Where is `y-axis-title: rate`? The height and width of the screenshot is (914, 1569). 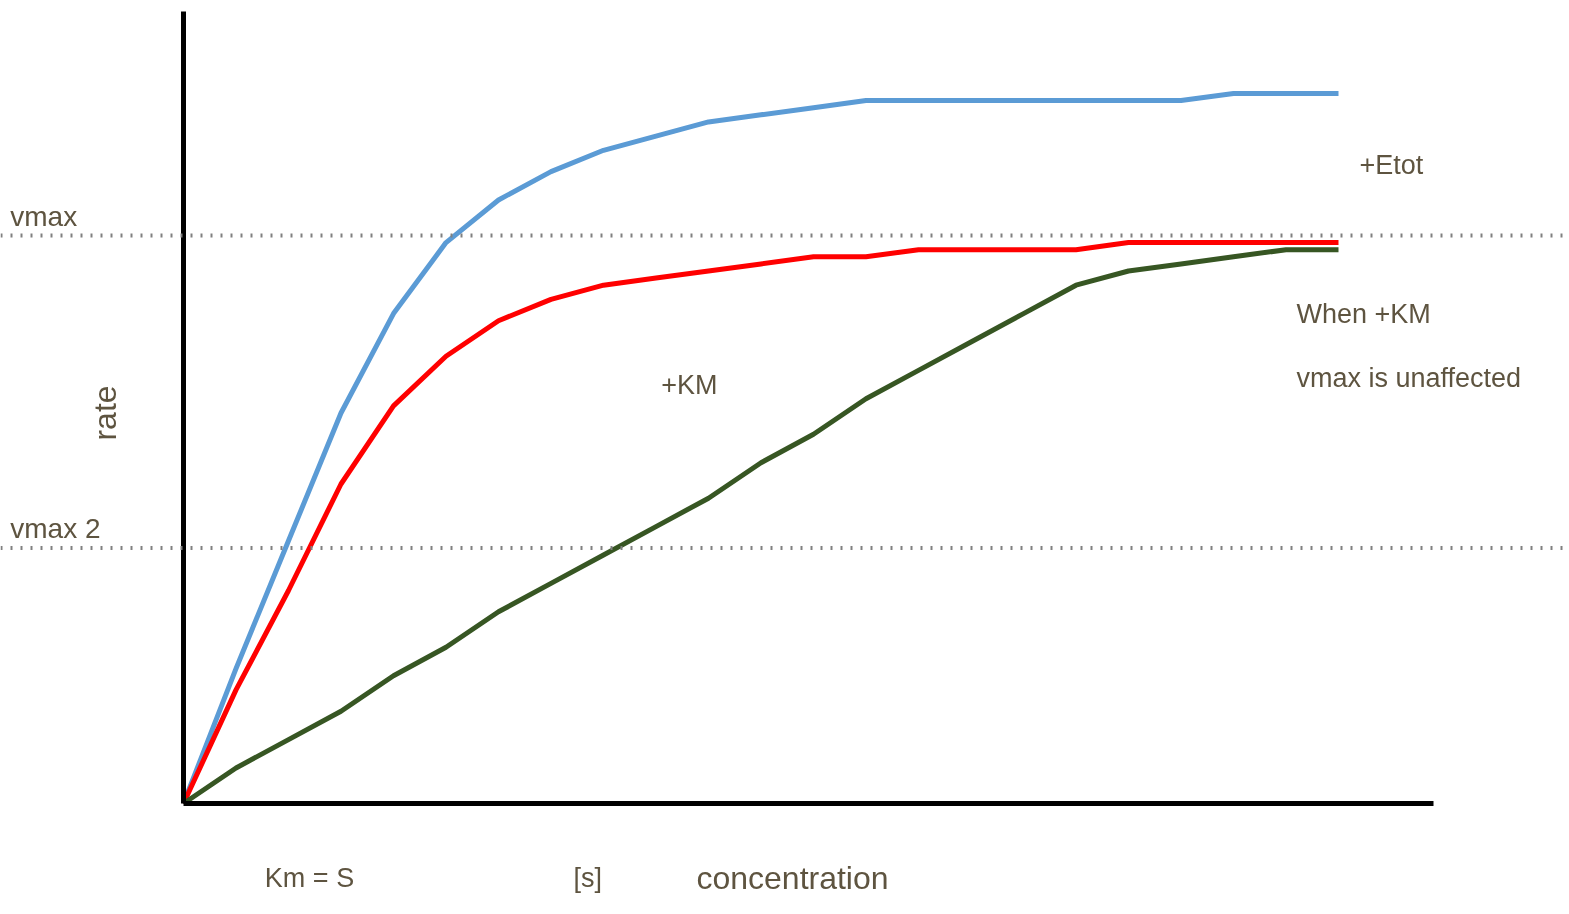 y-axis-title: rate is located at coordinates (104, 413).